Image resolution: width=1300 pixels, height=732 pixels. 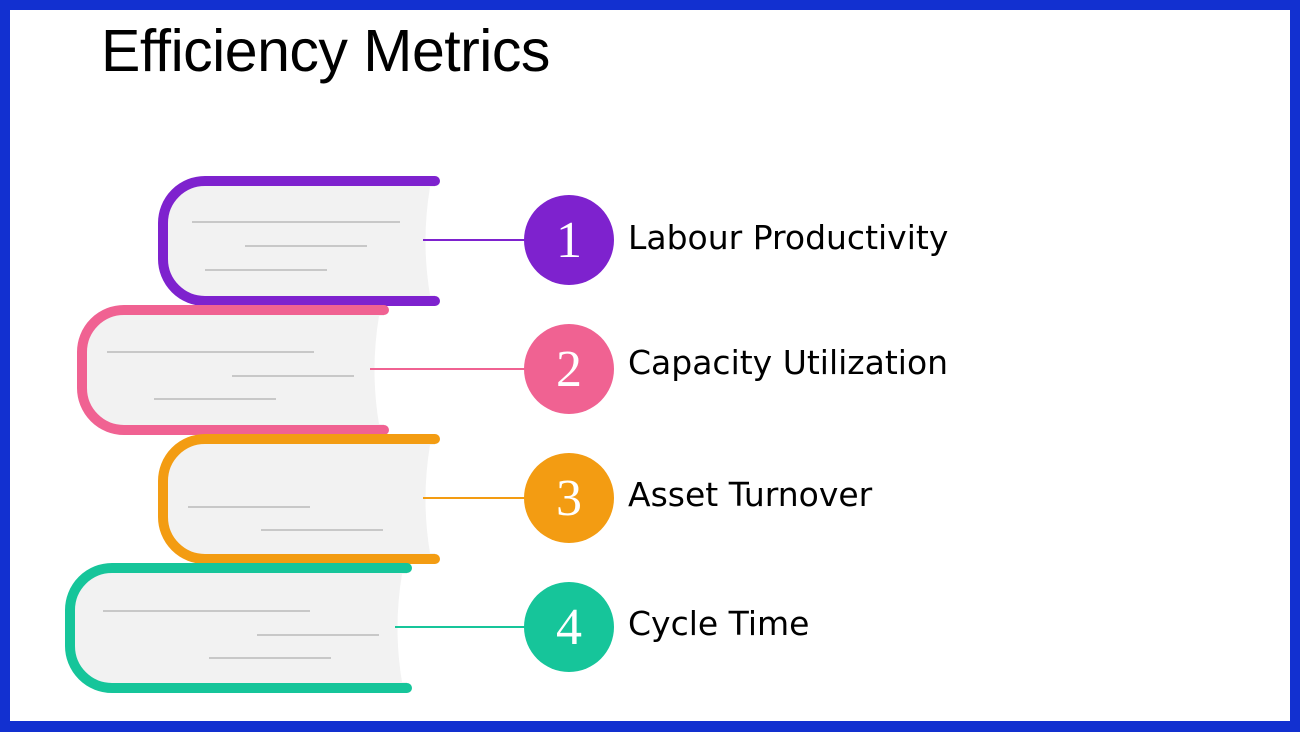 I want to click on book-2-pink, so click(x=234, y=370).